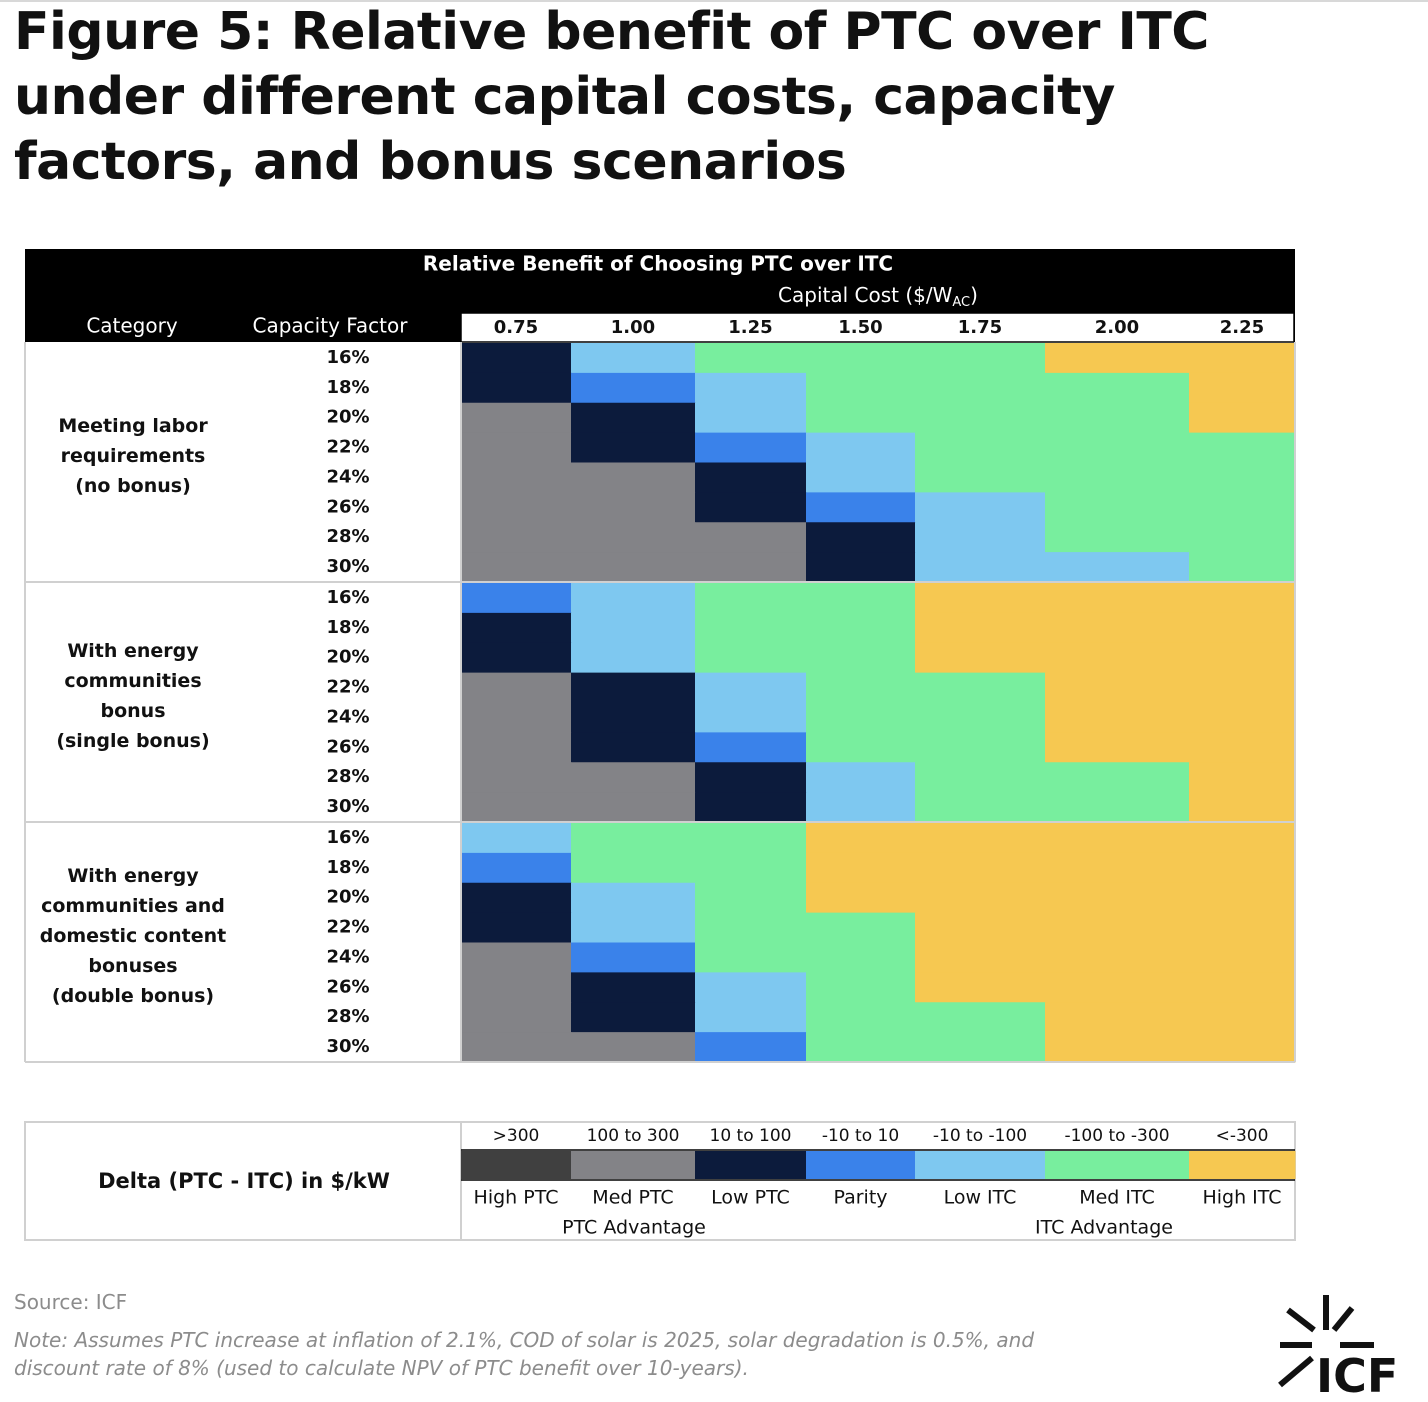 The width and height of the screenshot is (1428, 1402). What do you see at coordinates (750, 1198) in the screenshot?
I see `legend-label: Low PTC` at bounding box center [750, 1198].